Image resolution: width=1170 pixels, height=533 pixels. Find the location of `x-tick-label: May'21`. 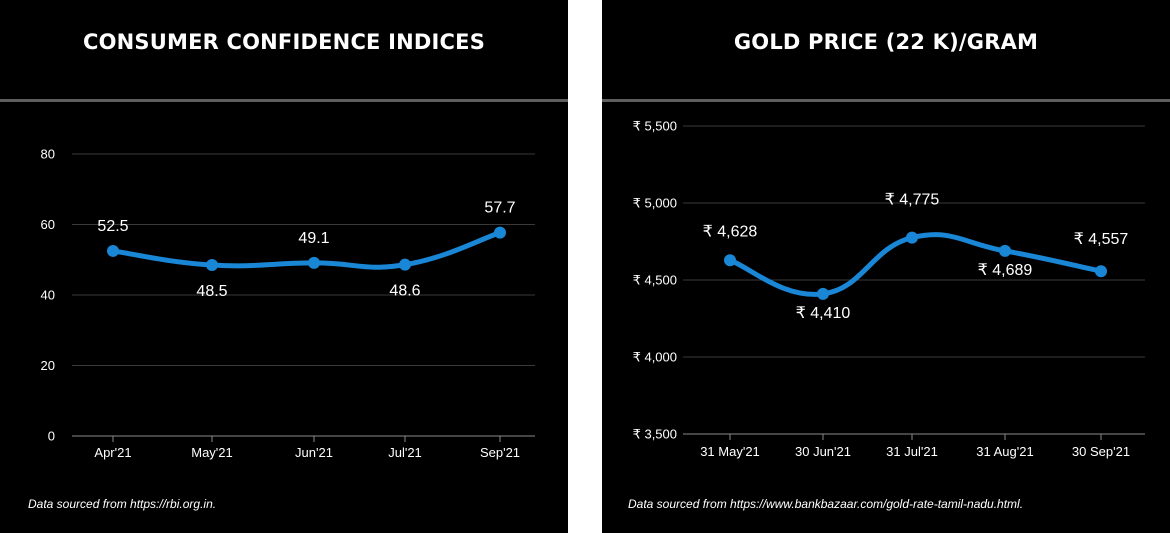

x-tick-label: May'21 is located at coordinates (212, 452).